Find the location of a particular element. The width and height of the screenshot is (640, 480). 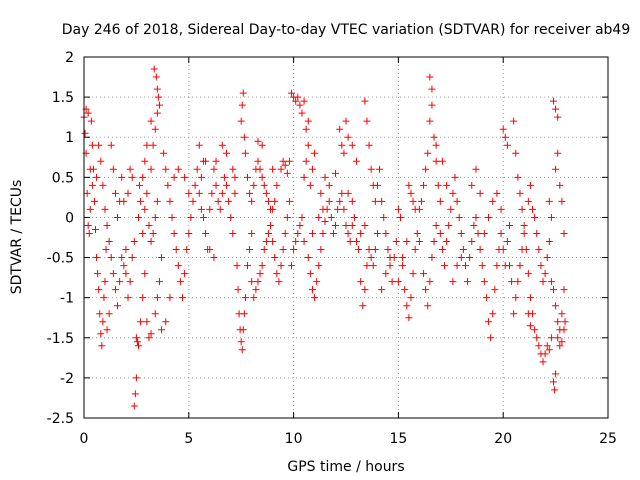

y-tick-label: -1.5 is located at coordinates (60, 339).